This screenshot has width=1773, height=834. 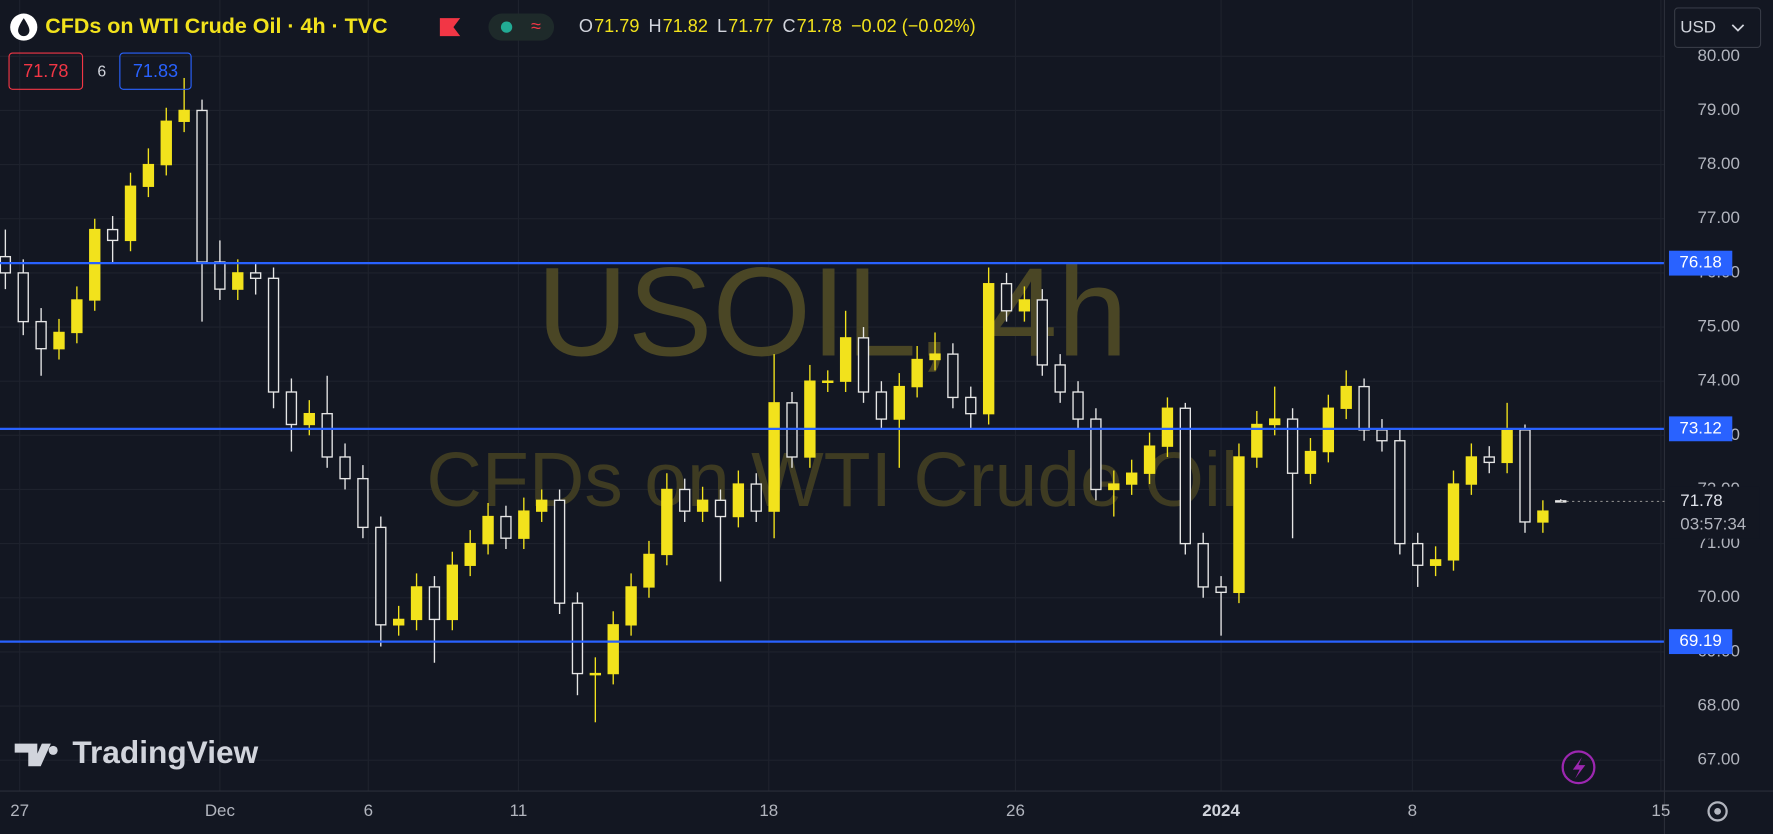 I want to click on settings-button, so click(x=1717, y=811).